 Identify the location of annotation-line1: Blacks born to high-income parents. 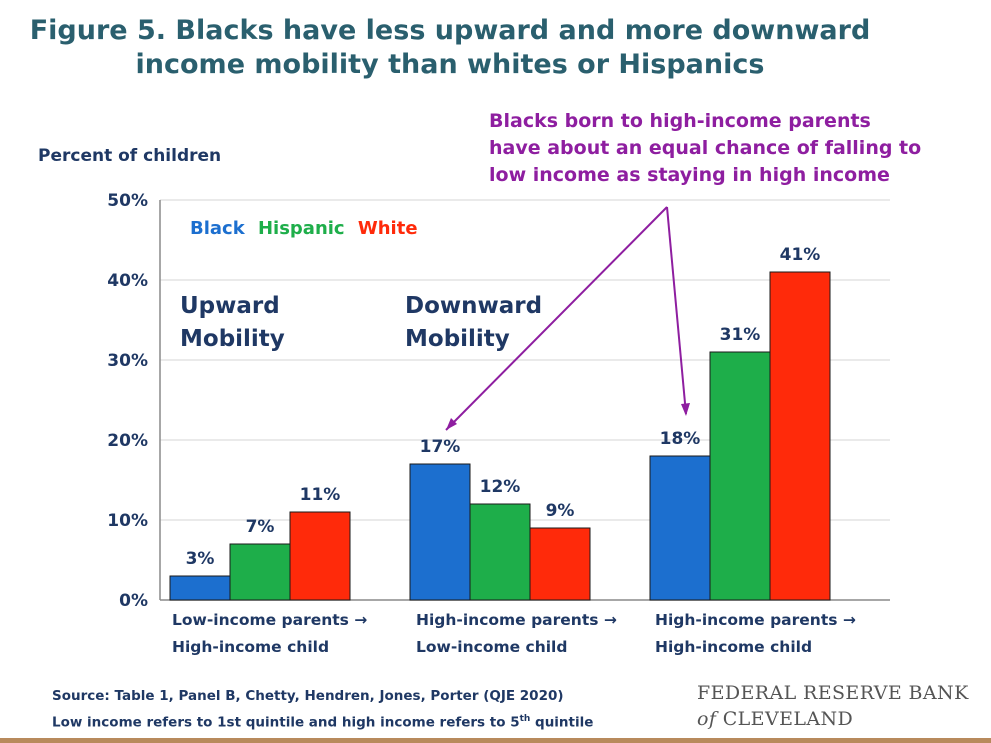
(680, 121).